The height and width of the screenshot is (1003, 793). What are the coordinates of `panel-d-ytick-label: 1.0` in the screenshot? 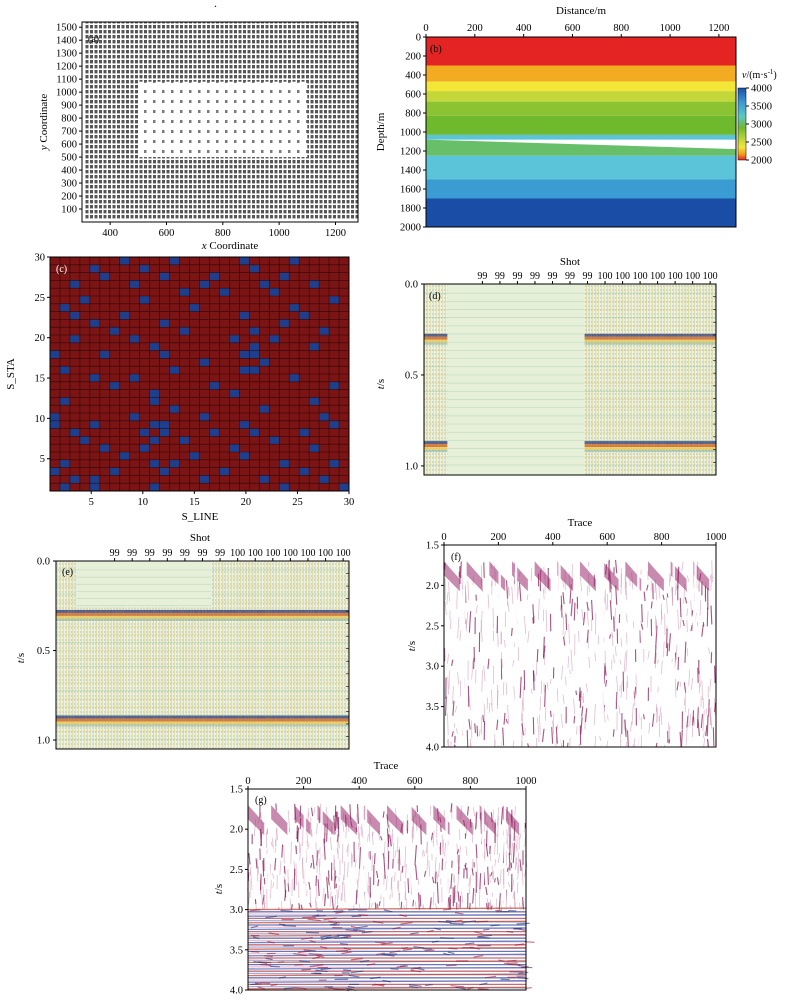 It's located at (411, 466).